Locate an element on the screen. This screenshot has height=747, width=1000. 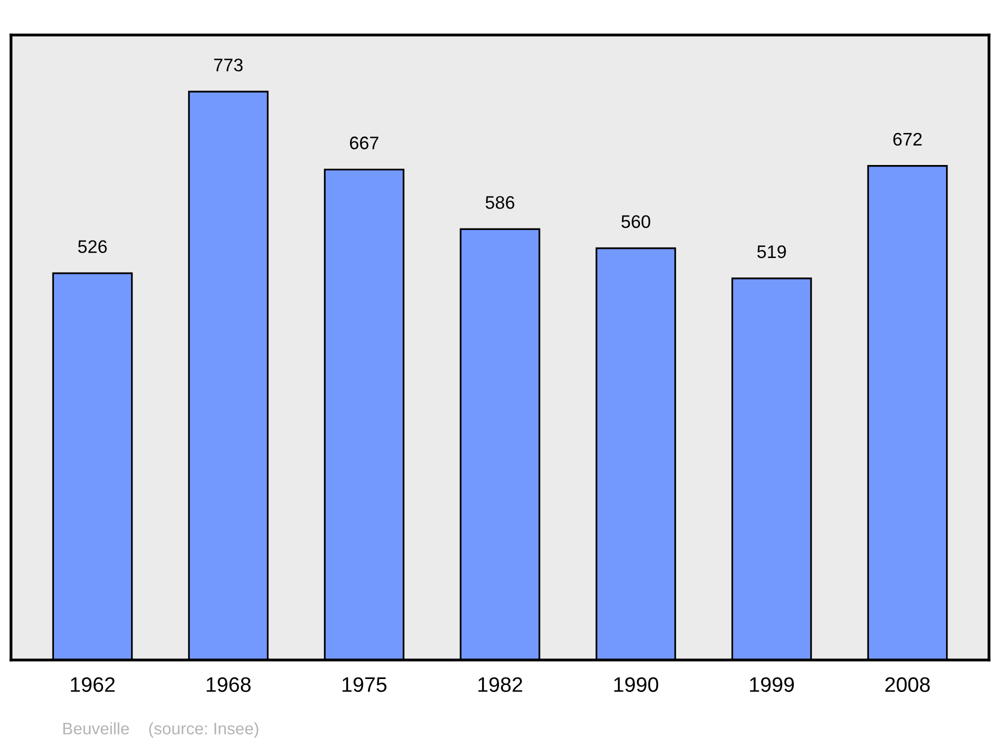
x-tick-label: 1962 is located at coordinates (92, 684).